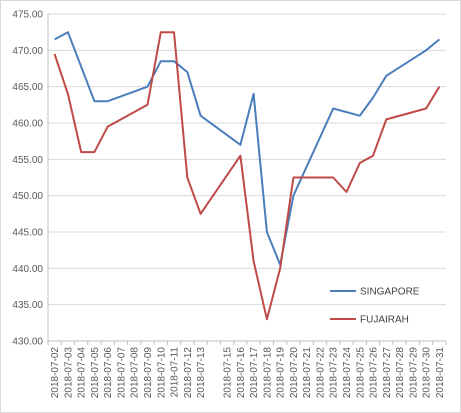 The height and width of the screenshot is (413, 461). I want to click on x-tick-label: 2018-07-20, so click(294, 373).